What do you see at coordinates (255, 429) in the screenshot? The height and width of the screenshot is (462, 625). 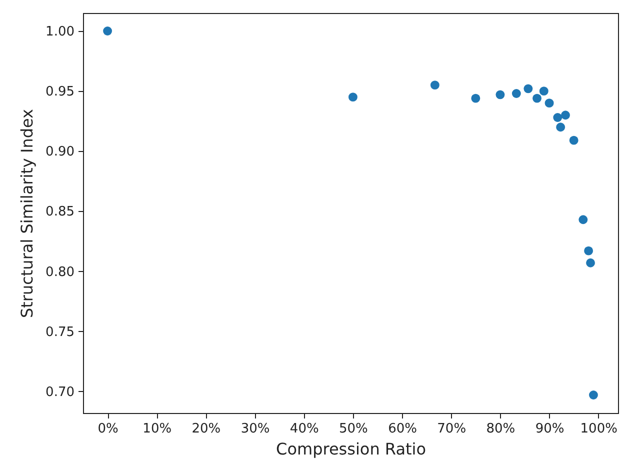 I see `x-tick-label: 30%` at bounding box center [255, 429].